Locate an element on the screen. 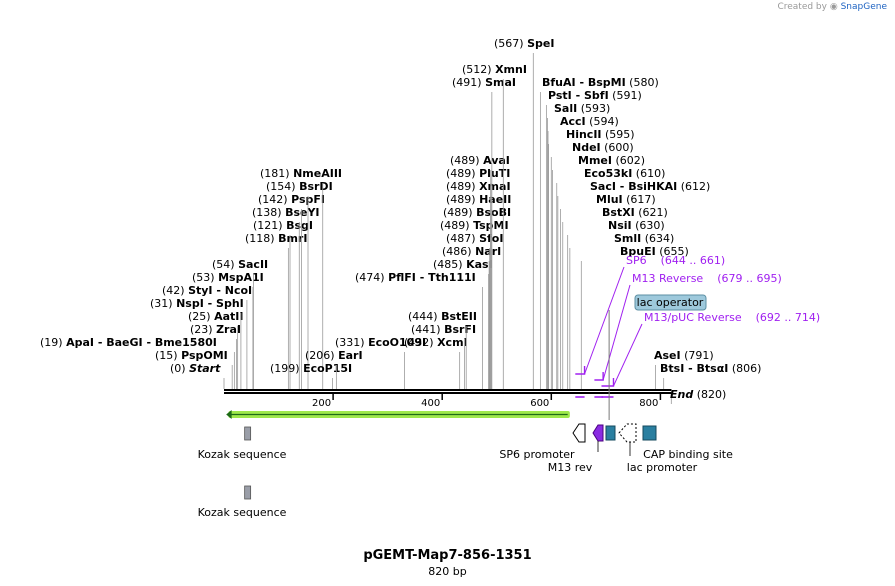 The width and height of the screenshot is (895, 586). primer-connector is located at coordinates (604, 320).